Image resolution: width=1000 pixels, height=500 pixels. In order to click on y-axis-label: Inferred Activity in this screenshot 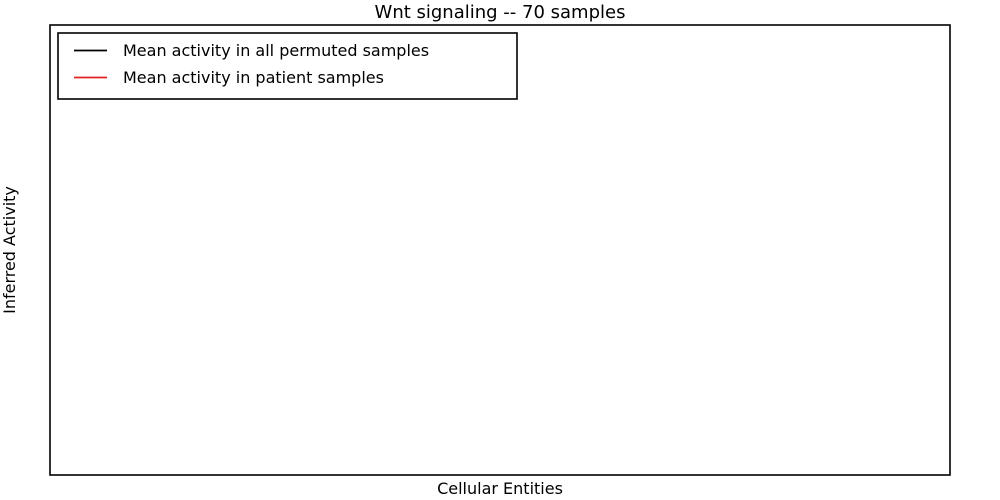, I will do `click(9, 250)`.